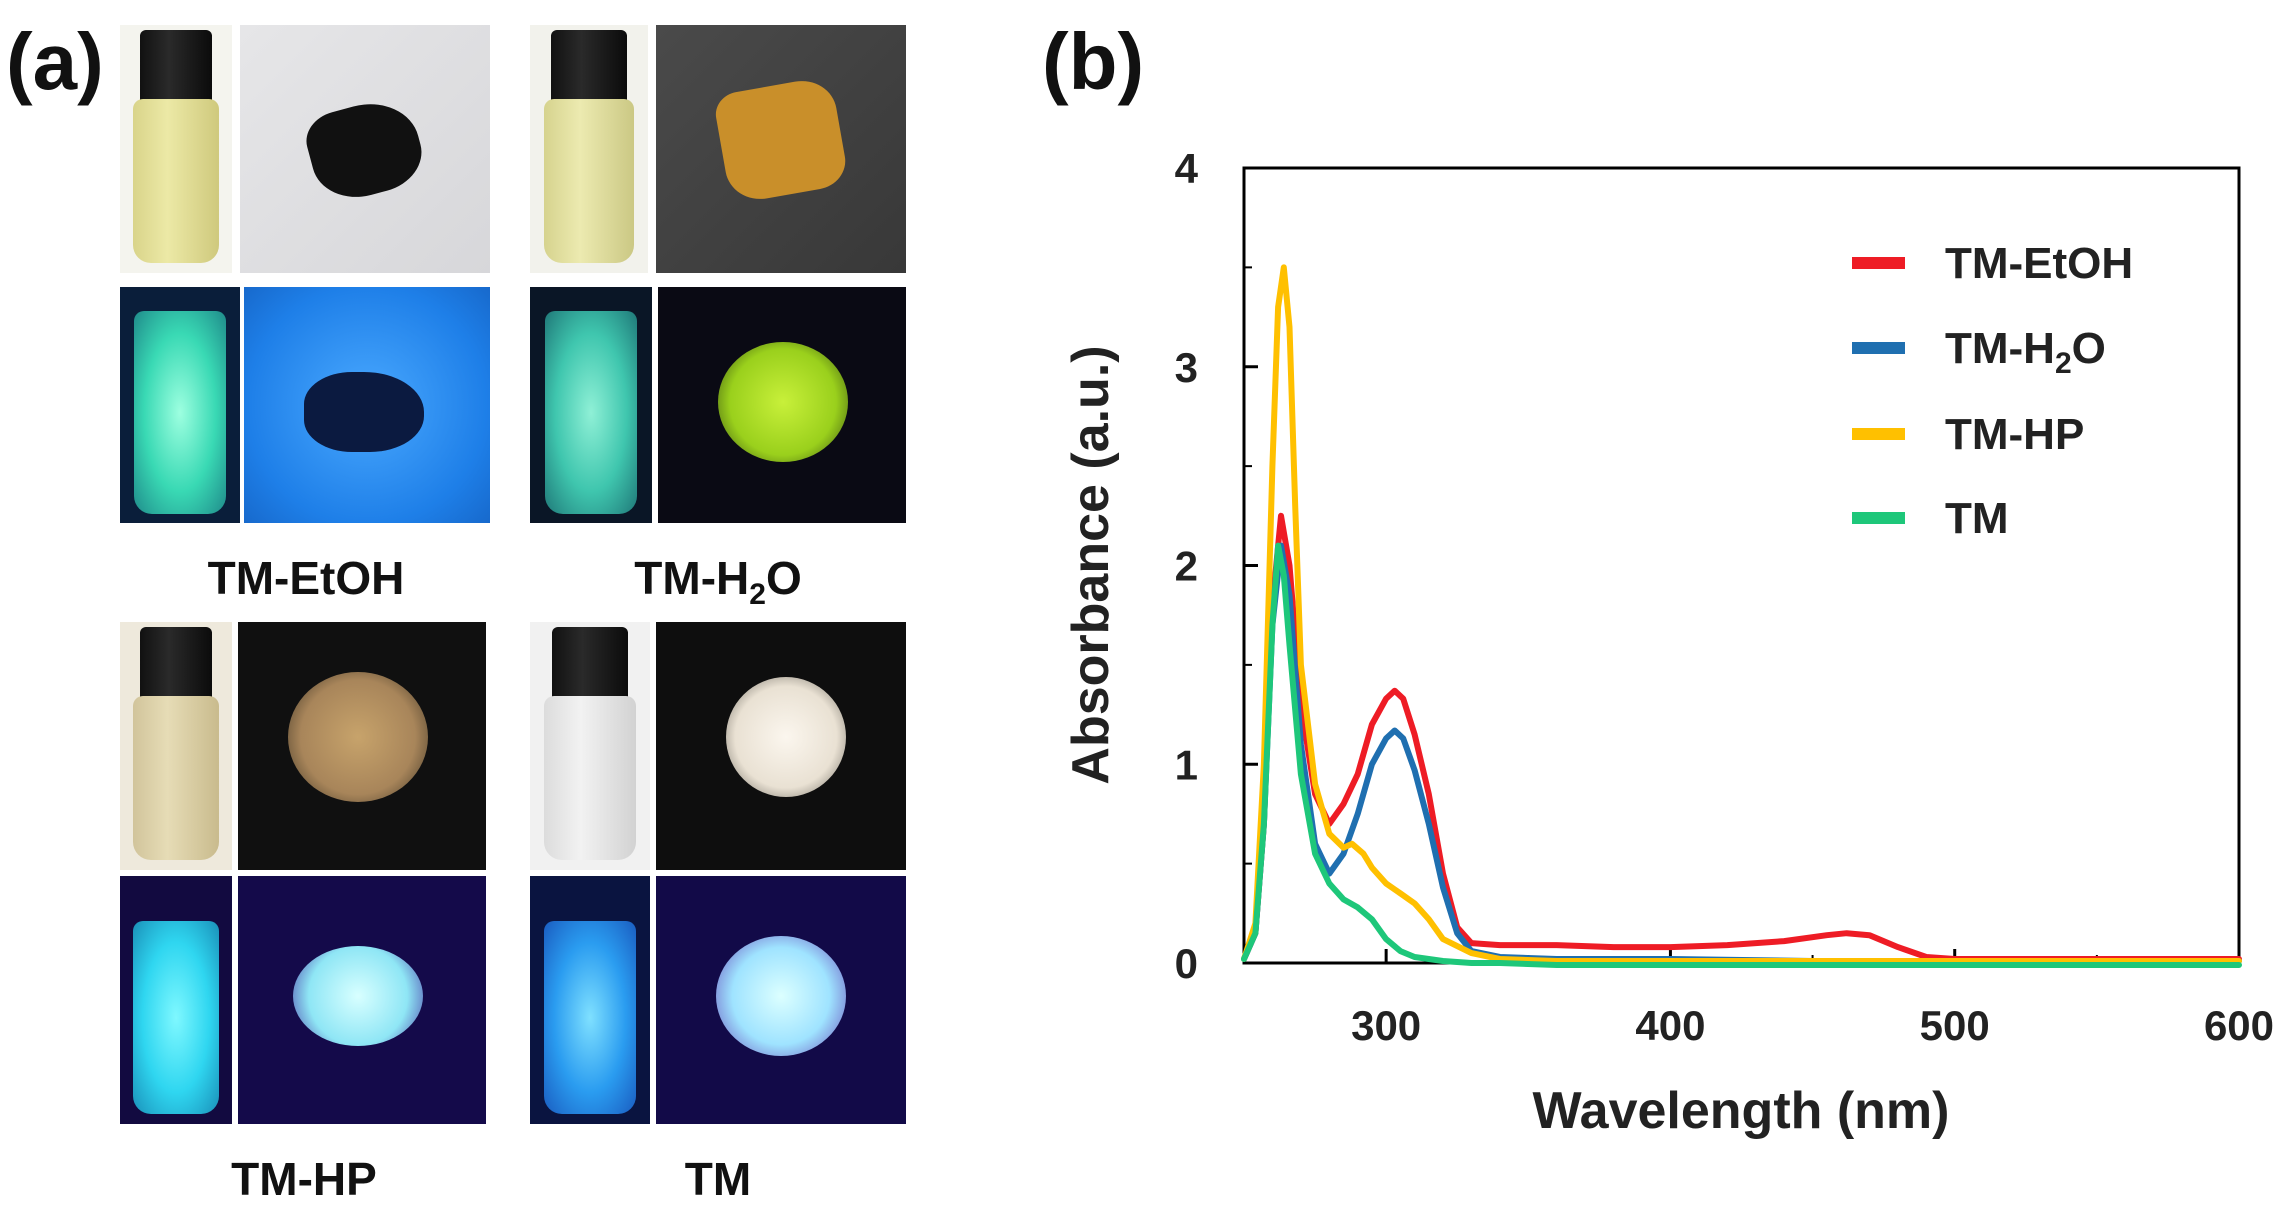 The height and width of the screenshot is (1230, 2284). Describe the element at coordinates (1186, 963) in the screenshot. I see `y-tick-label: 0` at that location.